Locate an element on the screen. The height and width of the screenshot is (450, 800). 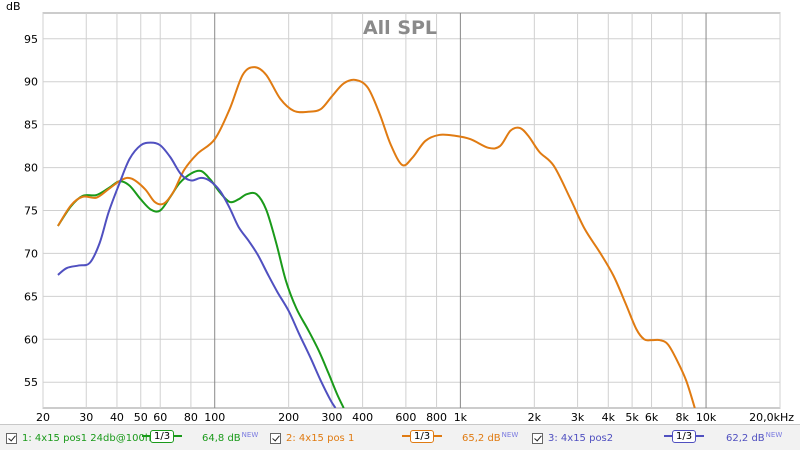
x-tick-label: 30 is located at coordinates (86, 417).